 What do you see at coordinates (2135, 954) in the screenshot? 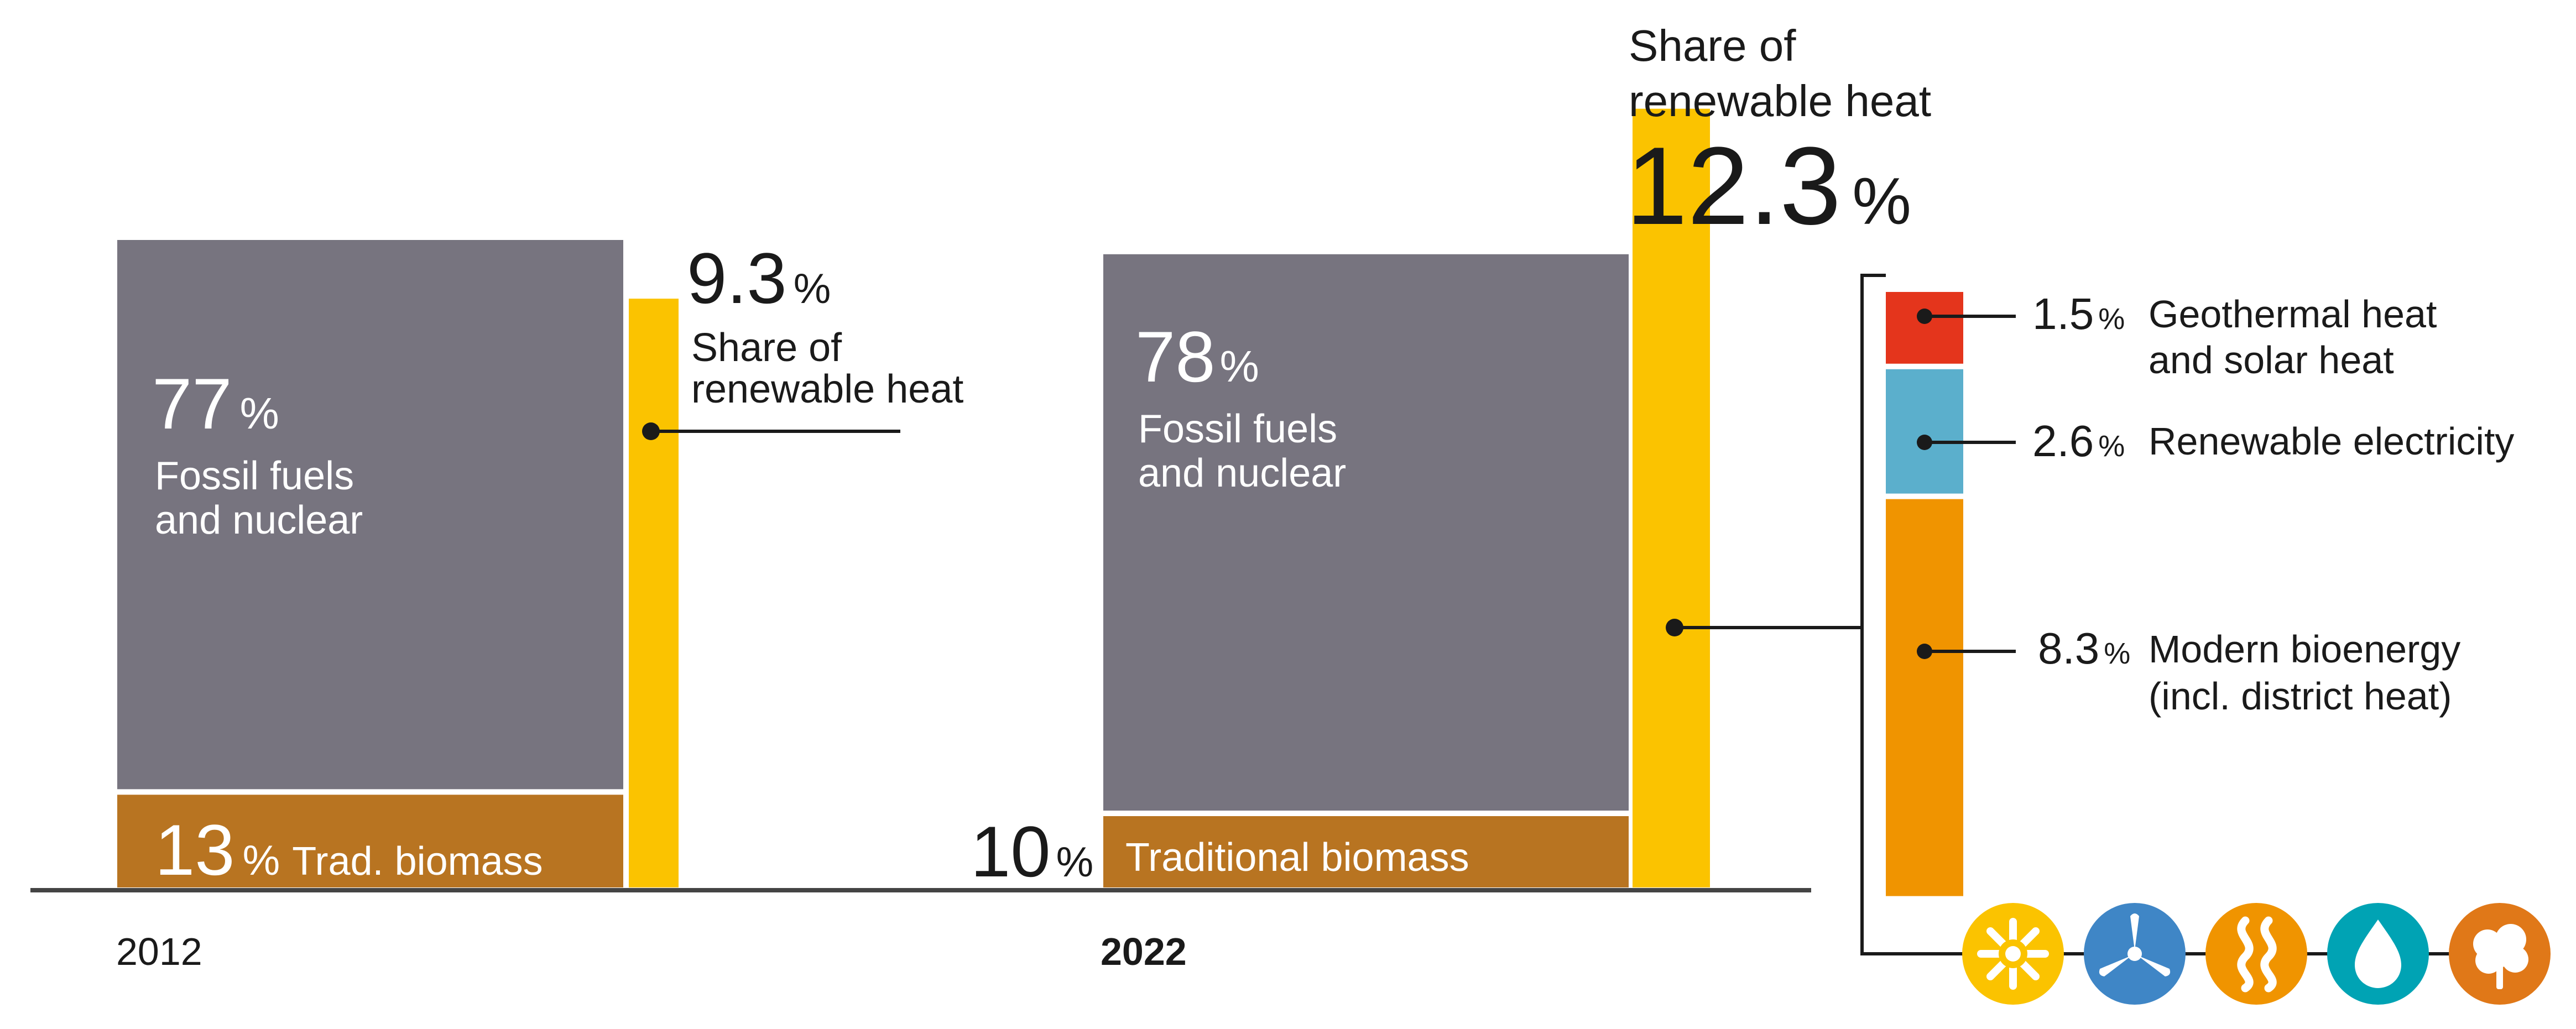
I see `wind-turbine-icon` at bounding box center [2135, 954].